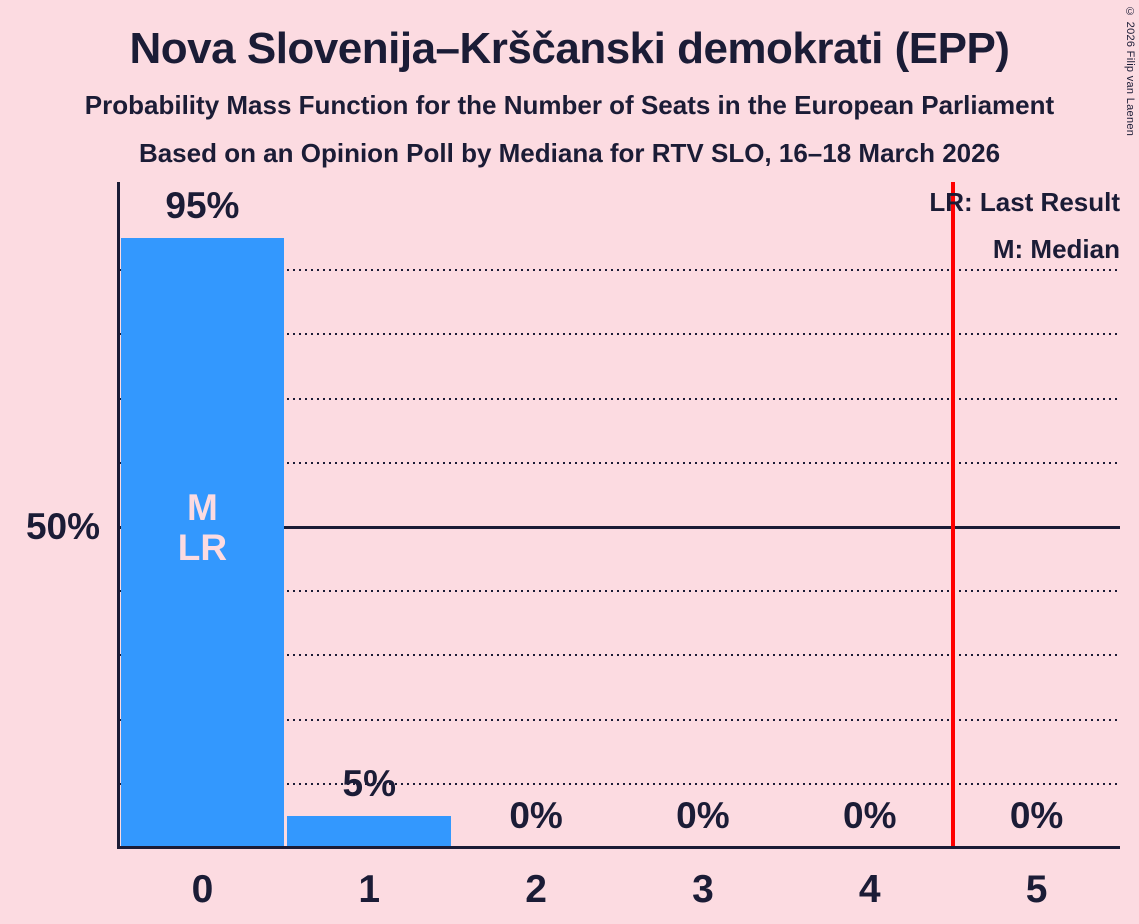  What do you see at coordinates (1130, 71) in the screenshot?
I see `copyright-notice: © 2026 Filip van Laenen` at bounding box center [1130, 71].